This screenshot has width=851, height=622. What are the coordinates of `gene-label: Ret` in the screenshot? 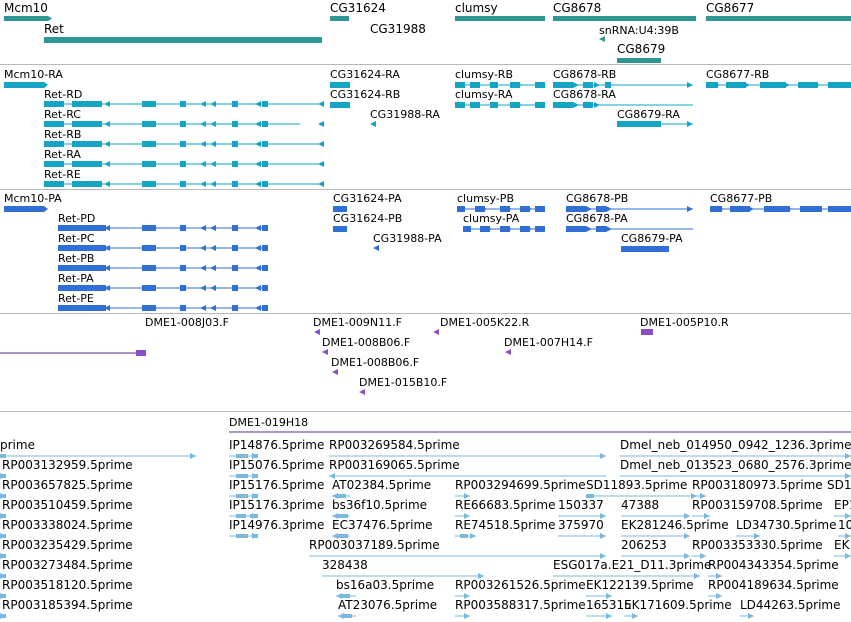 It's located at (54, 29).